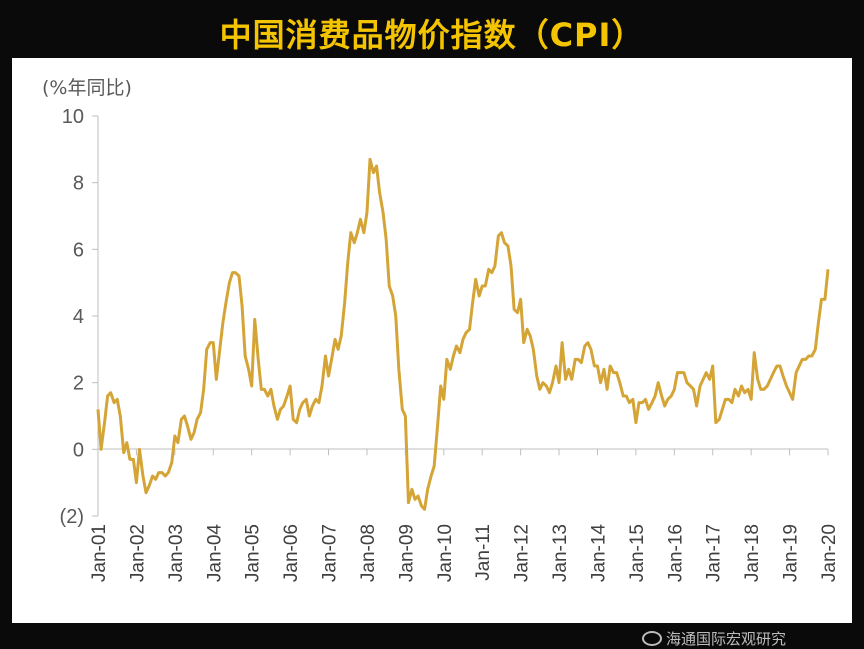  Describe the element at coordinates (483, 552) in the screenshot. I see `x-tick-label: Jan-11` at that location.